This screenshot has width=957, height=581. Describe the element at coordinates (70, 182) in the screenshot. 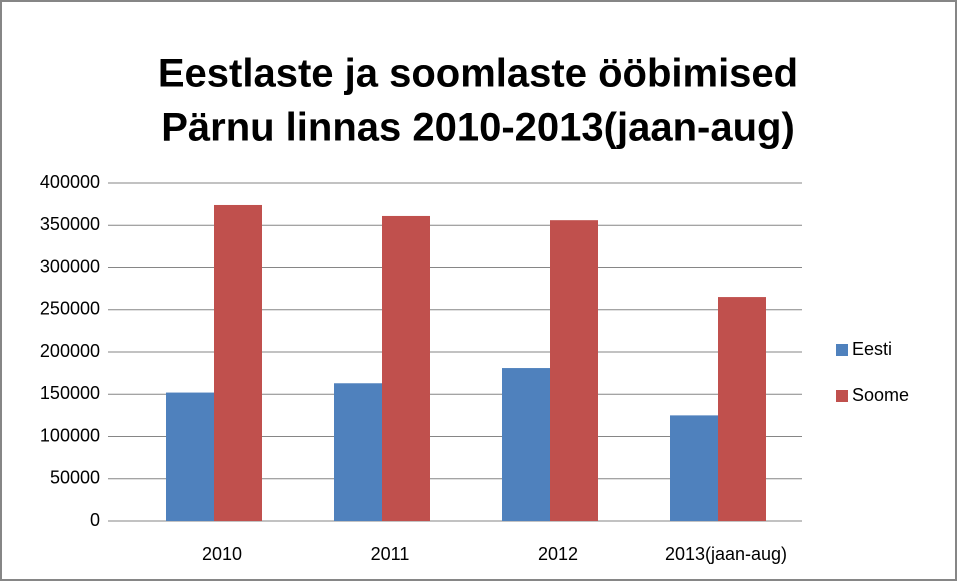

I see `y-tick-label: 400000` at that location.